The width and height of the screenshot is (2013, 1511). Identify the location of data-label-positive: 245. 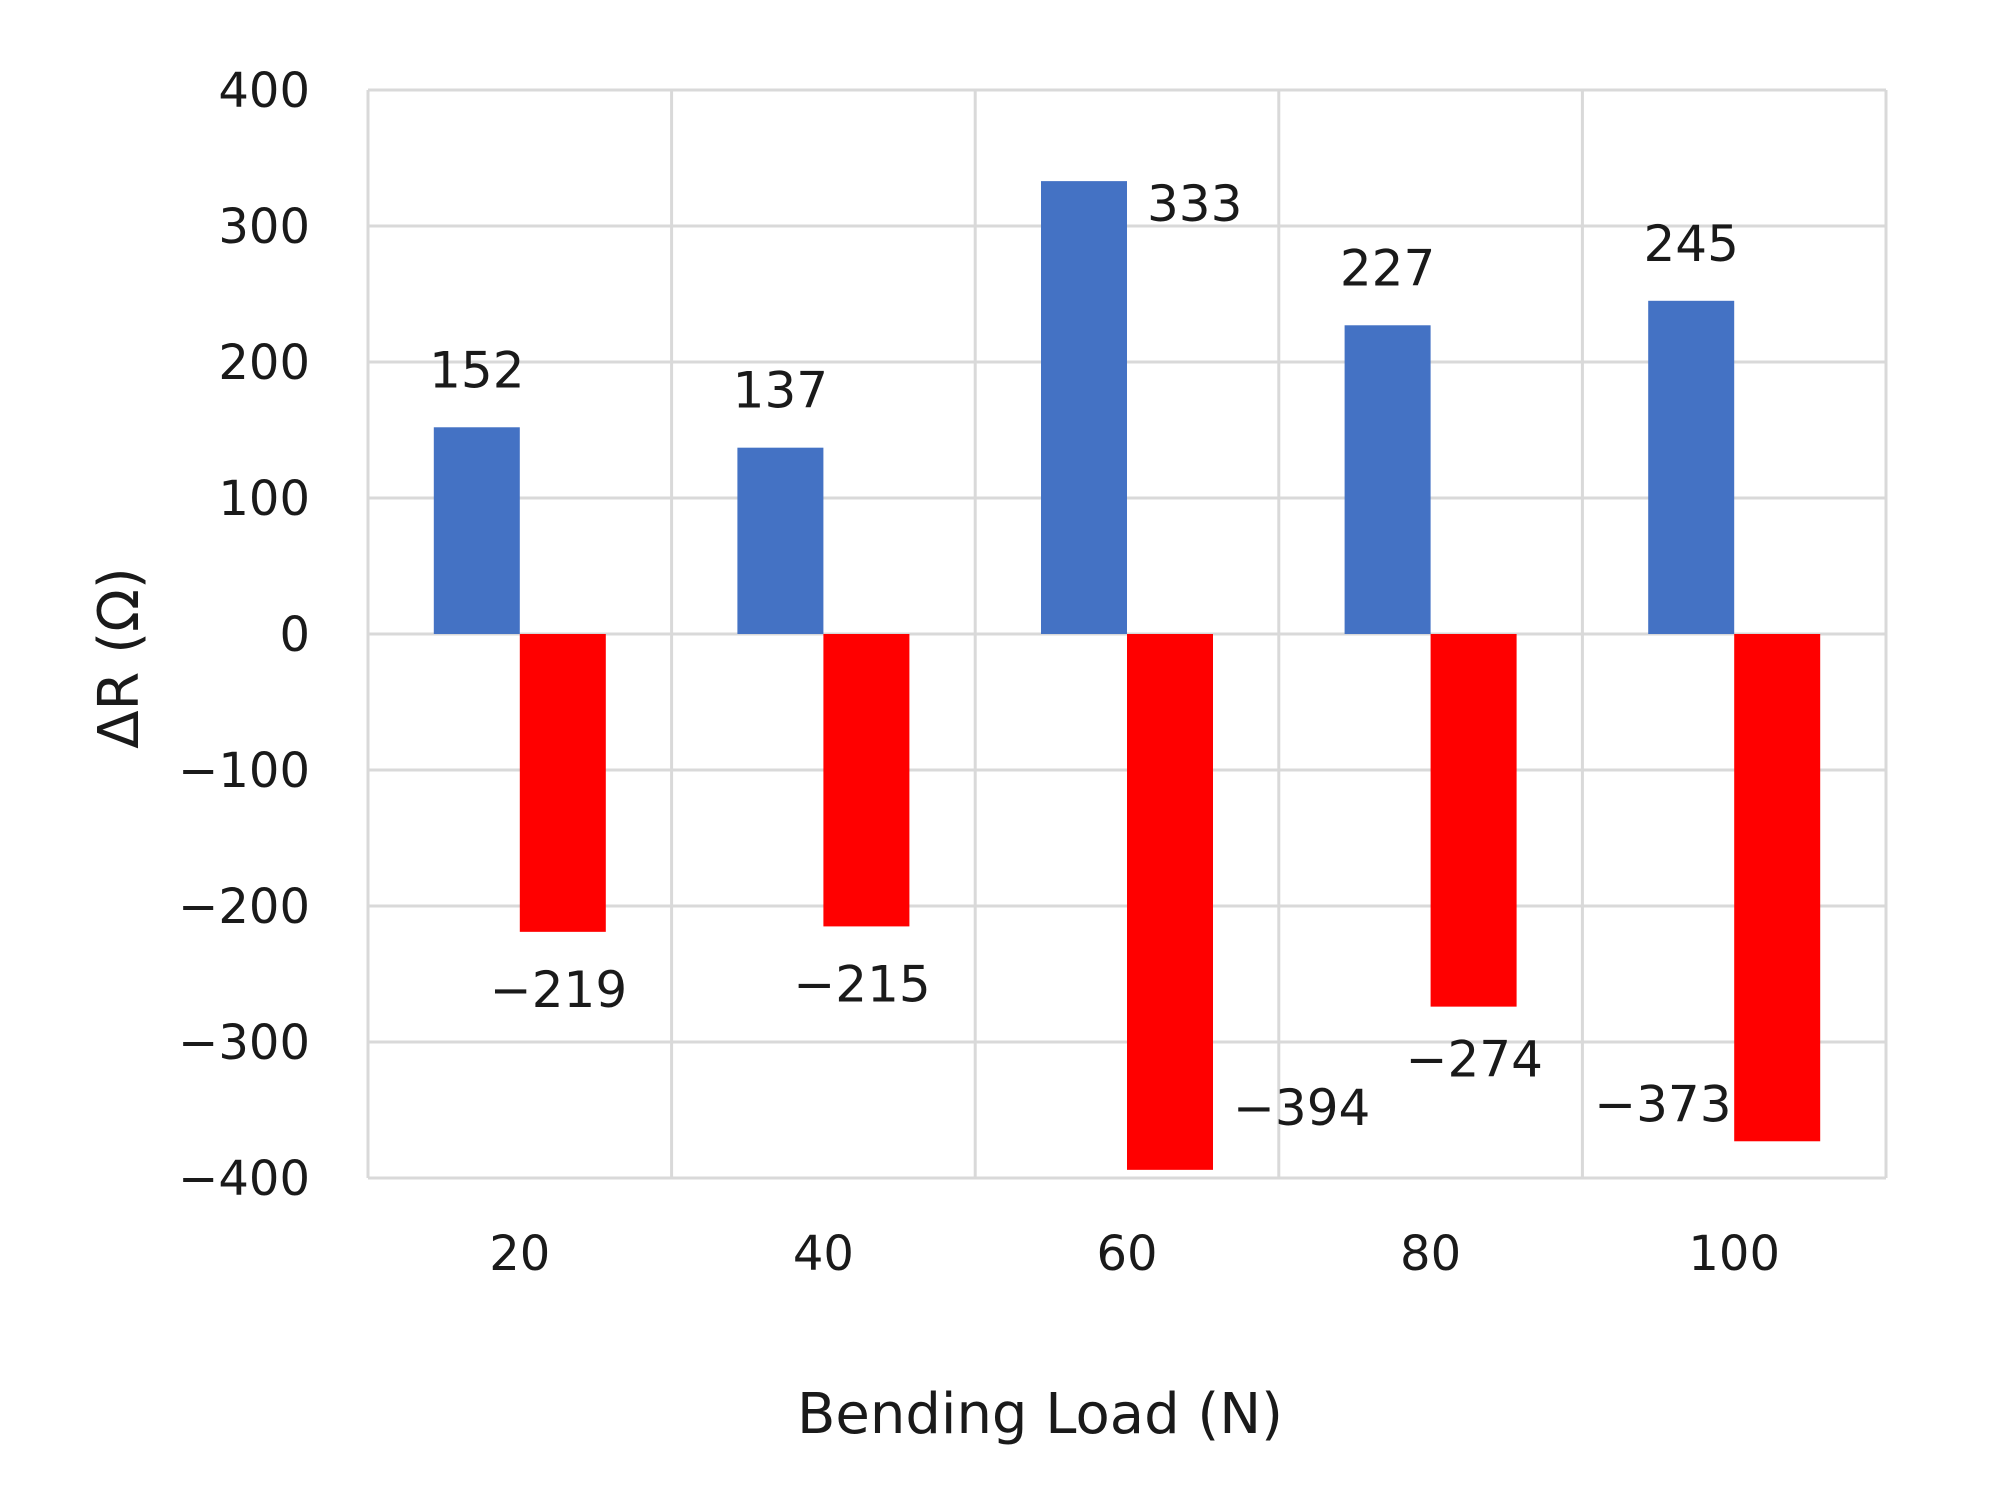
(1690, 244).